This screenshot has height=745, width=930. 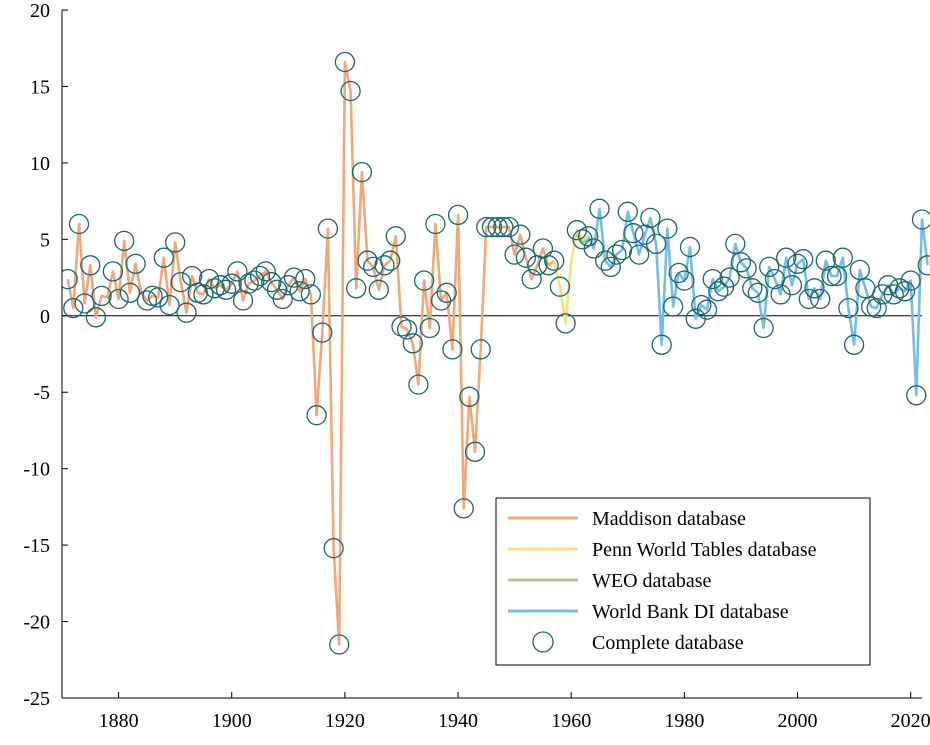 I want to click on legend-label: Complete database, so click(x=668, y=643).